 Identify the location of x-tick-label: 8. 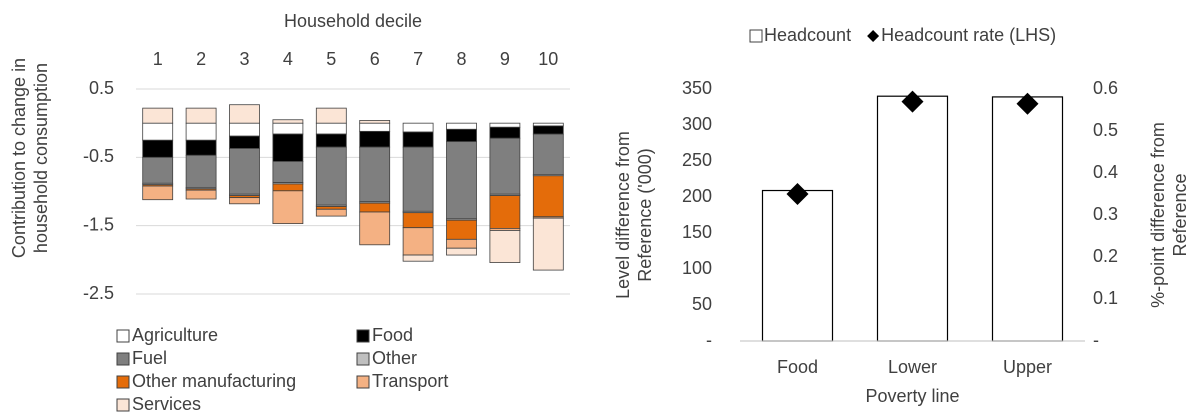
(461, 59).